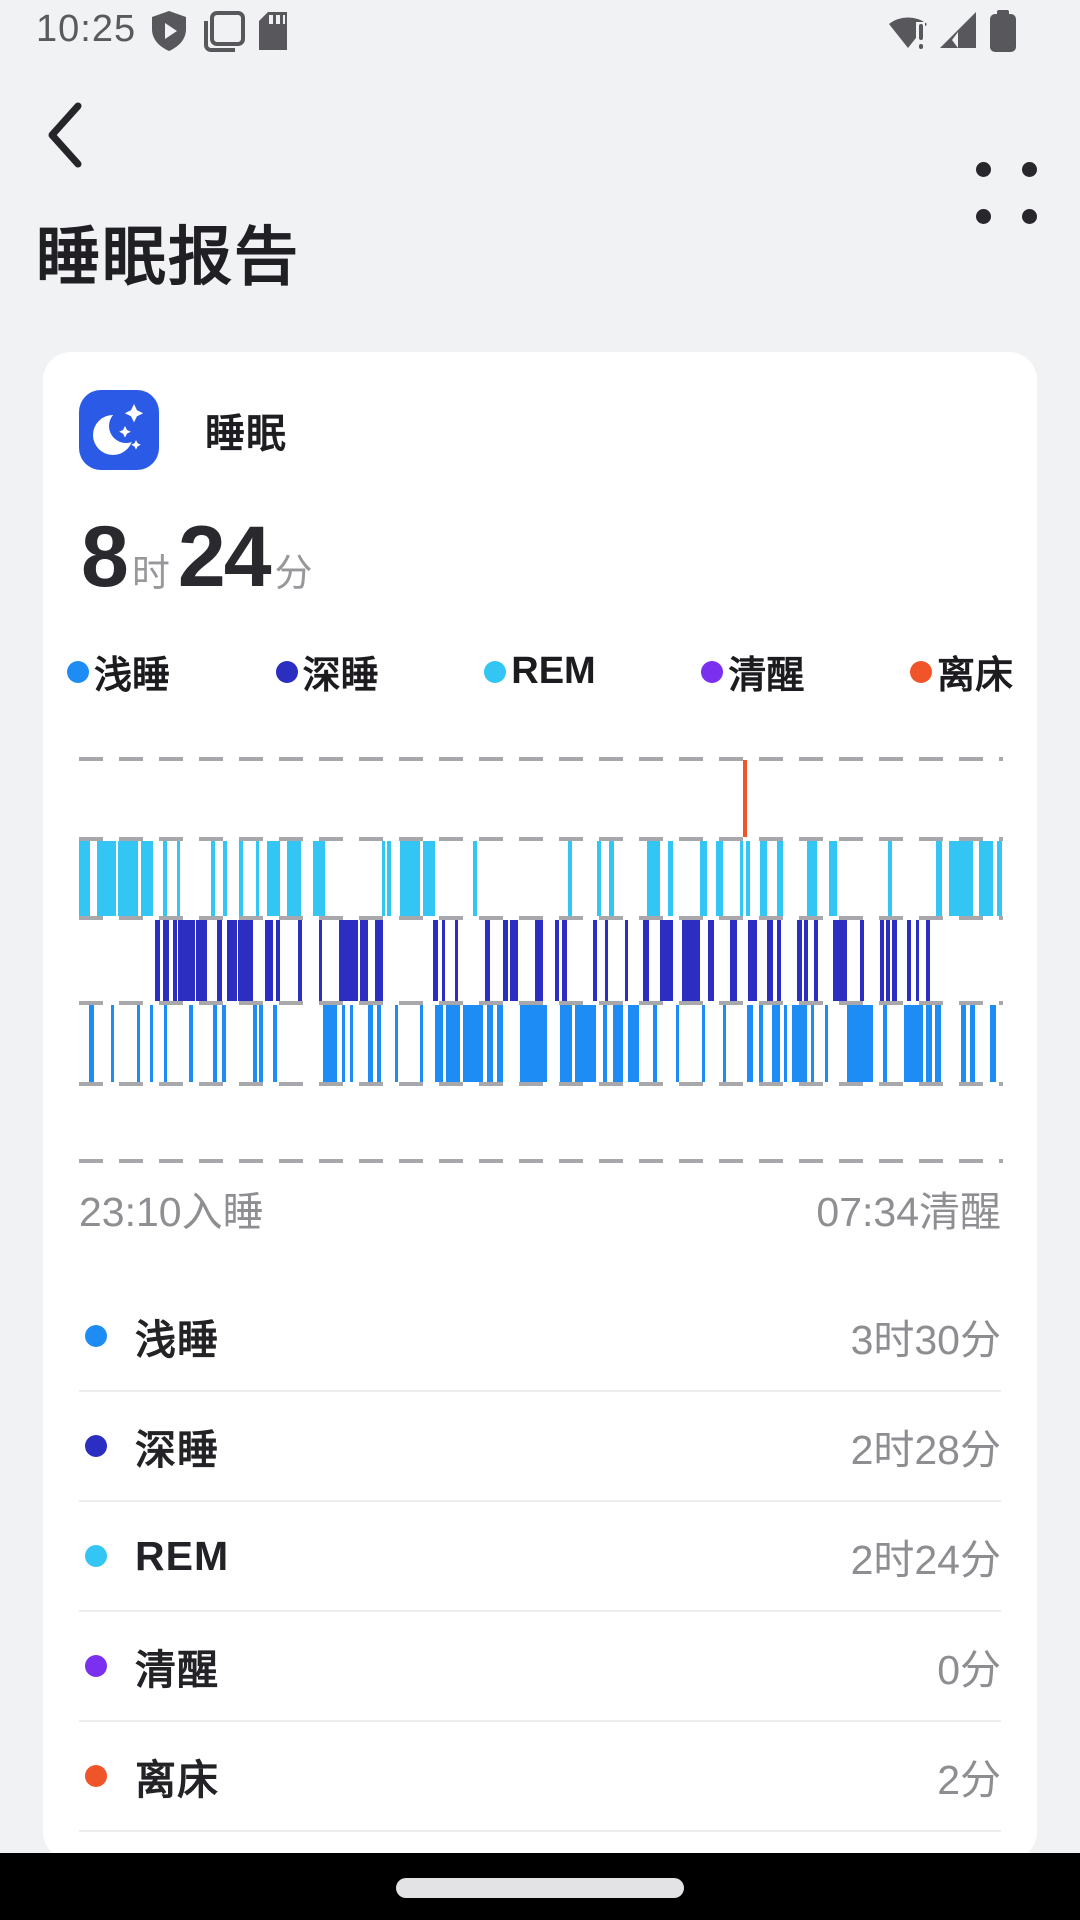 This screenshot has height=1920, width=1080. I want to click on four-dot-menu-button, so click(1008, 195).